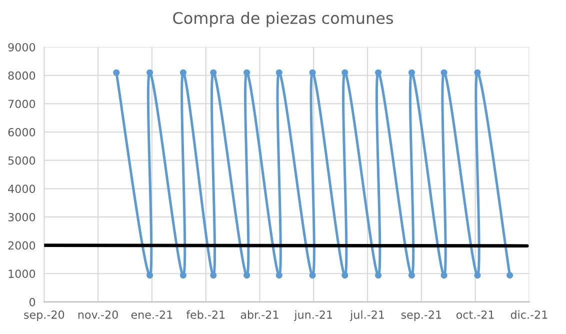 This screenshot has width=566, height=334. What do you see at coordinates (98, 314) in the screenshot?
I see `x-tick-label: nov.-20` at bounding box center [98, 314].